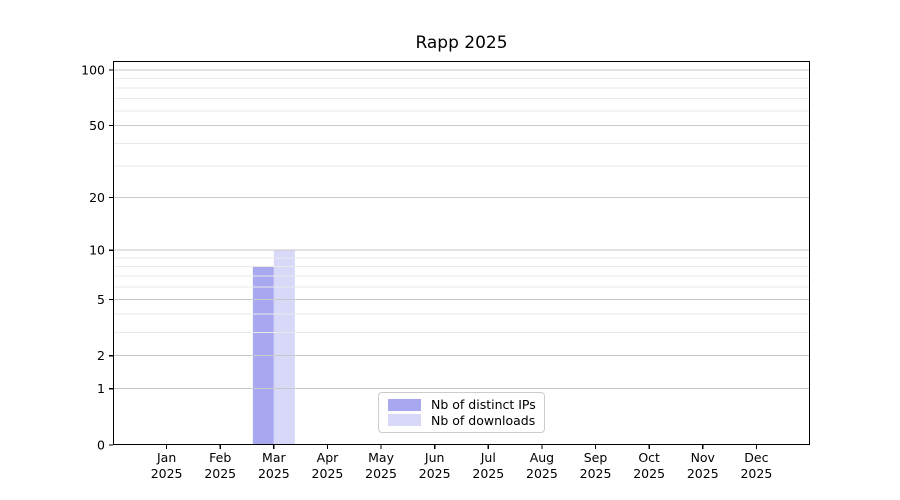 The height and width of the screenshot is (500, 900). What do you see at coordinates (483, 405) in the screenshot?
I see `legend-label-distinct-ips: Nb of distinct IPs` at bounding box center [483, 405].